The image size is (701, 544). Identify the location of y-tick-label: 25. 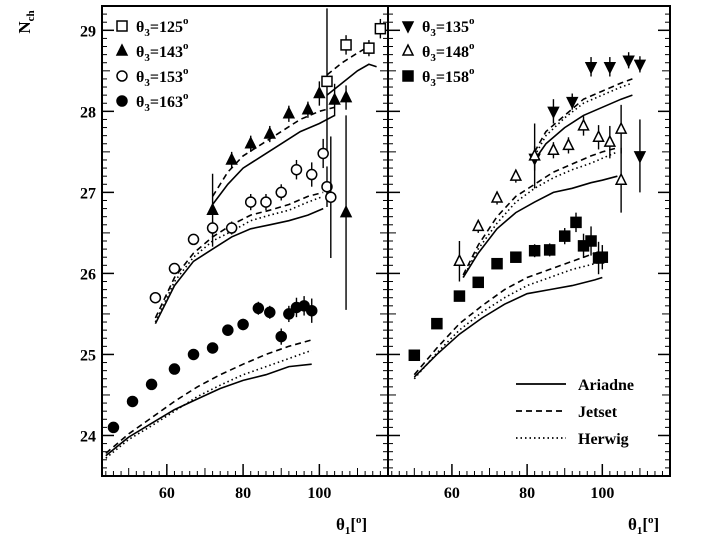
(88, 355).